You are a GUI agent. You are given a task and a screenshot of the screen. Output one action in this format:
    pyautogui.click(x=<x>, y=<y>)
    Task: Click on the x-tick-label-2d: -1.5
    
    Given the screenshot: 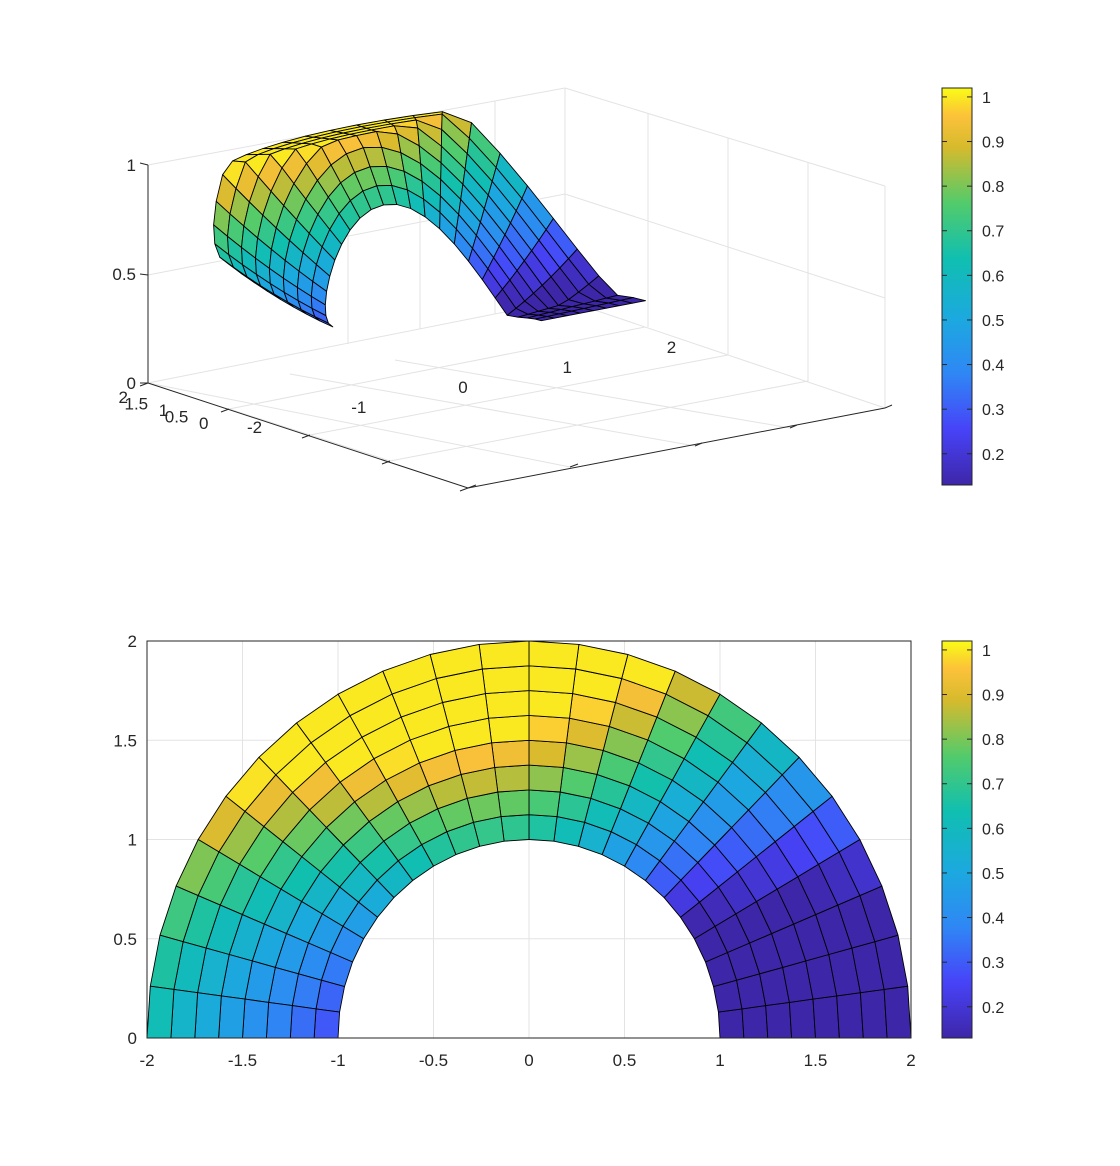 What is the action you would take?
    pyautogui.click(x=242, y=1060)
    